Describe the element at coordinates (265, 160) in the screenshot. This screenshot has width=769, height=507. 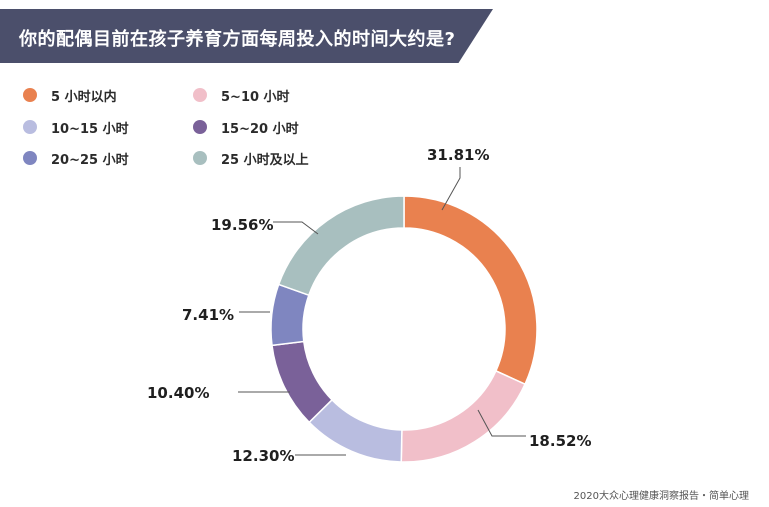
I see `legend-label-5: 25 小时及以上` at that location.